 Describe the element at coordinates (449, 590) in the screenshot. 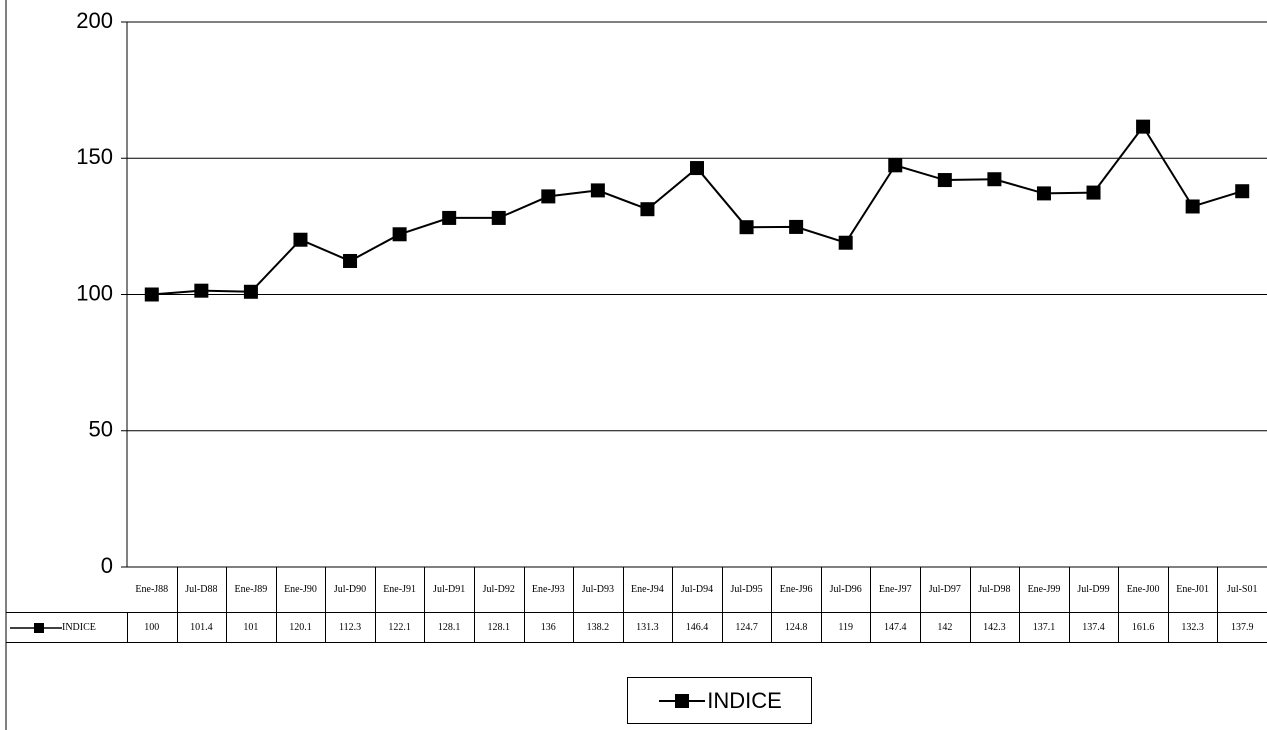

I see `category-cell: Jul-D91` at that location.